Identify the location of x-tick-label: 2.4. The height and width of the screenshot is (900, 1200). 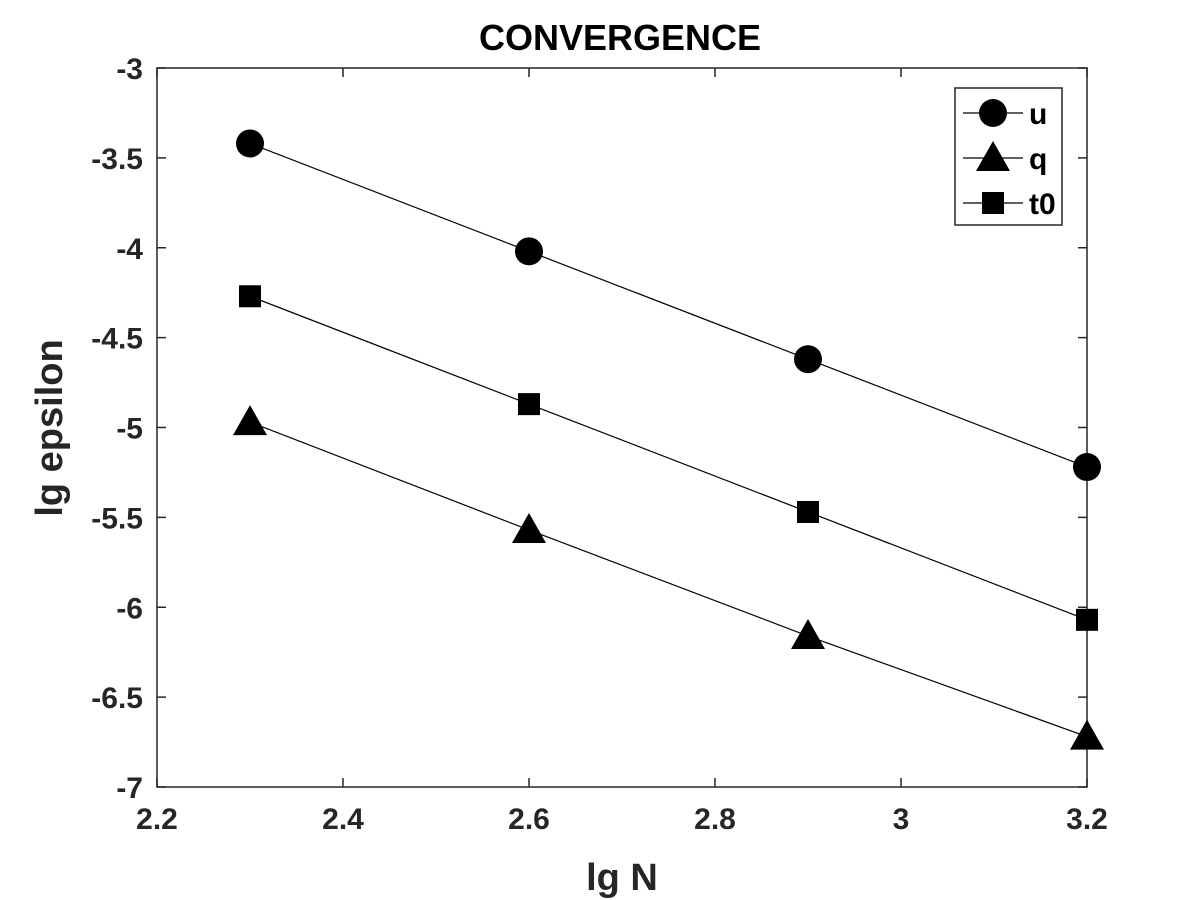
(343, 819).